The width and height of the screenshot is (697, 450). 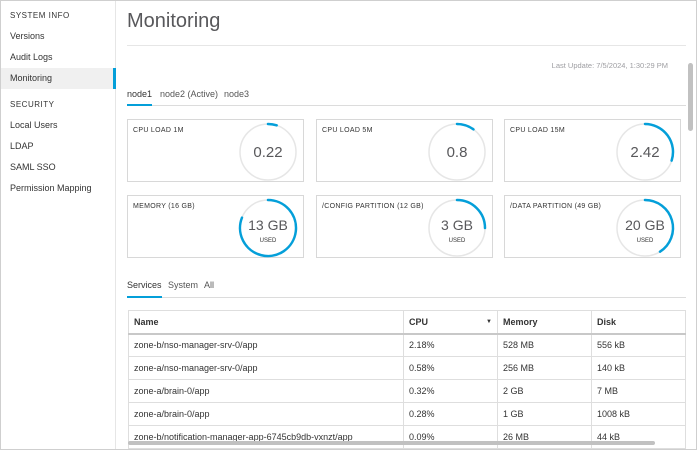 What do you see at coordinates (638, 368) in the screenshot?
I see `cell-disk: 140 kB` at bounding box center [638, 368].